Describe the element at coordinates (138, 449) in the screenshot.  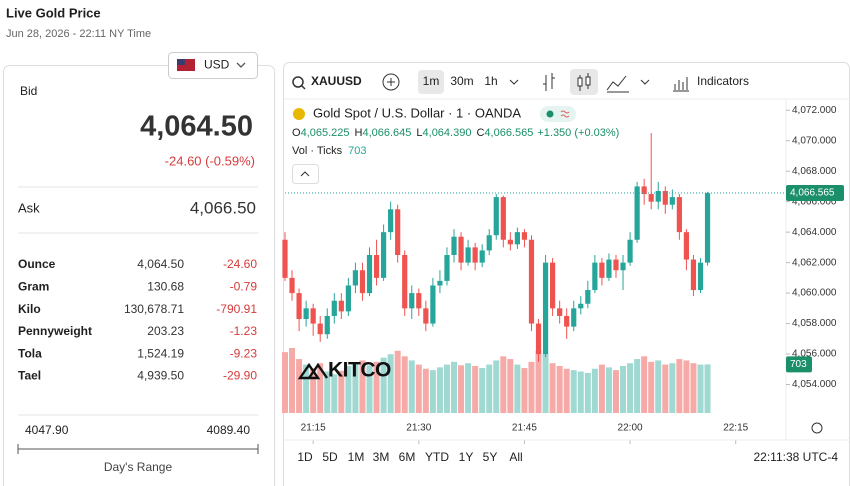
I see `range-bar` at that location.